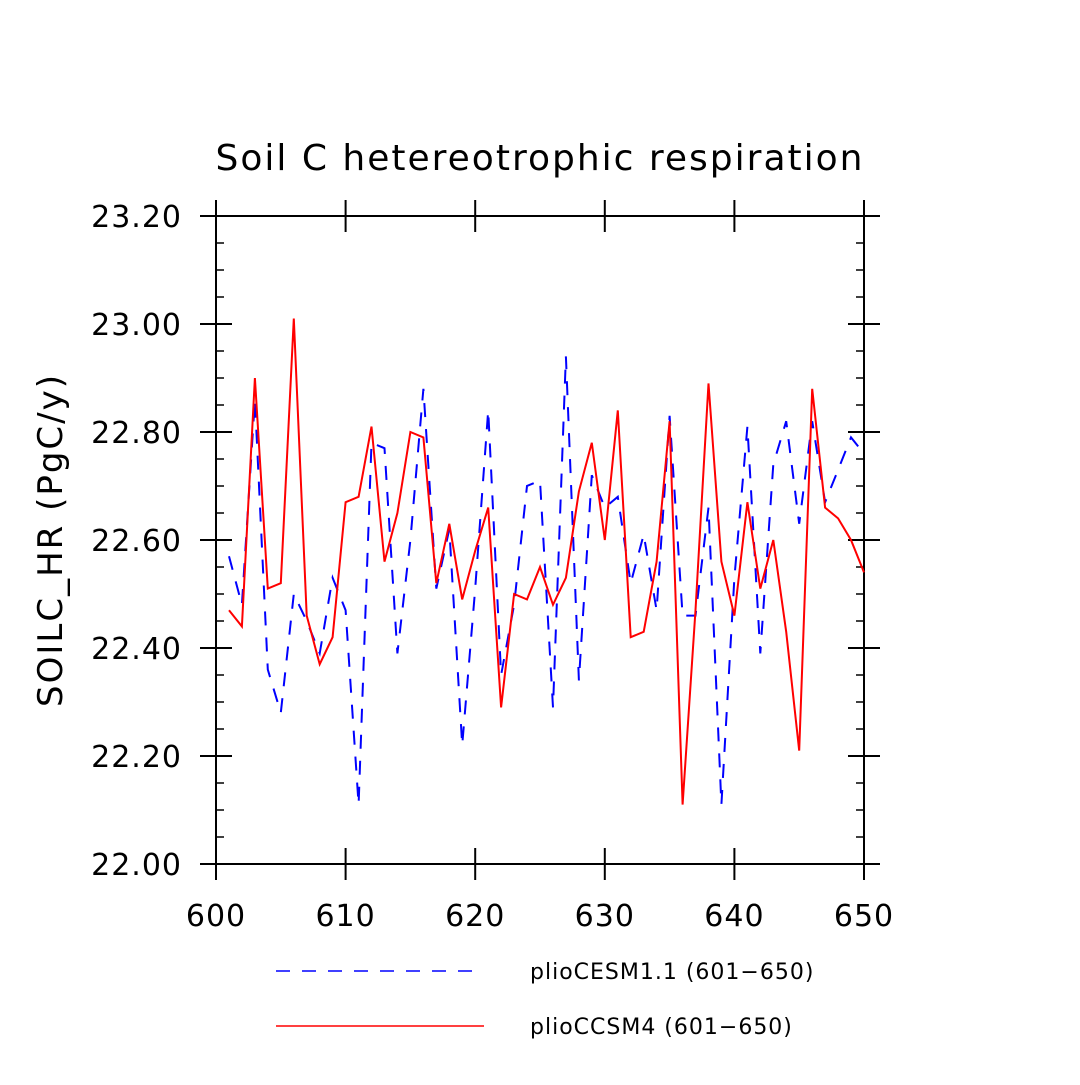  What do you see at coordinates (545, 1000) in the screenshot?
I see `legend: plioCESM1.1 (601−650) plioCCSM4 (601−650)` at bounding box center [545, 1000].